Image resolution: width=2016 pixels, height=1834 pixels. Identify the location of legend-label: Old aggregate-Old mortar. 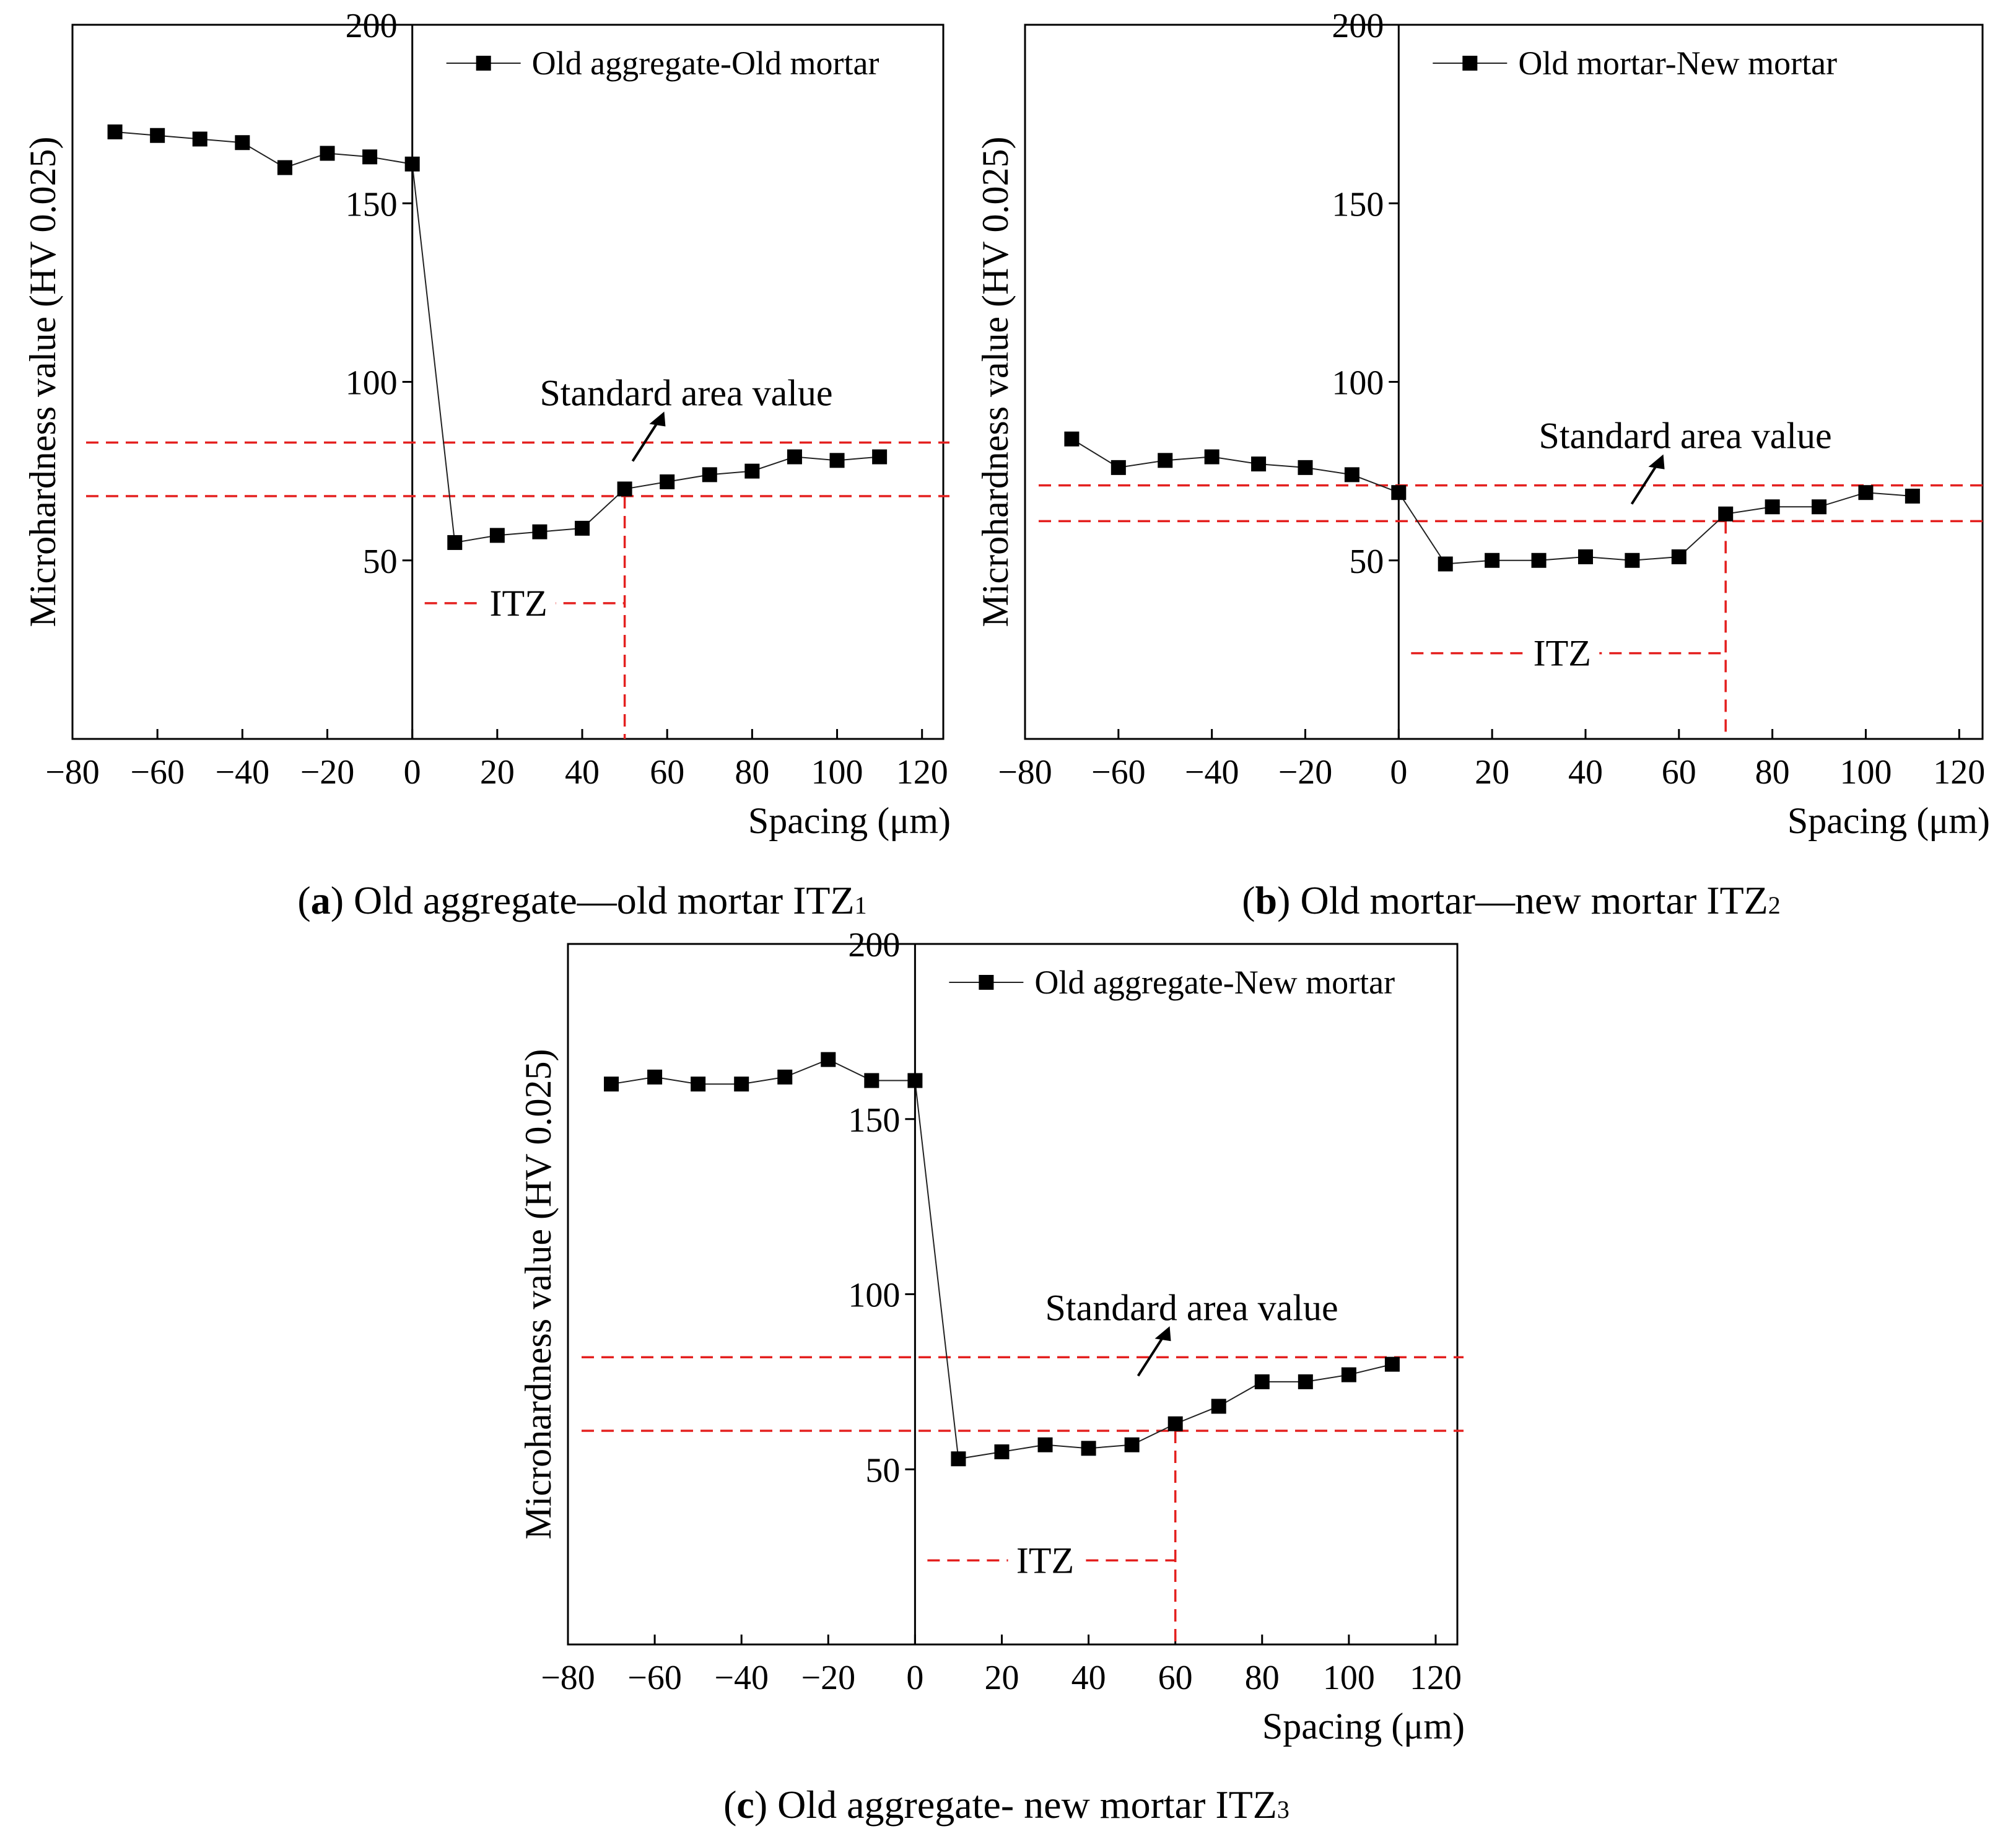
(705, 63).